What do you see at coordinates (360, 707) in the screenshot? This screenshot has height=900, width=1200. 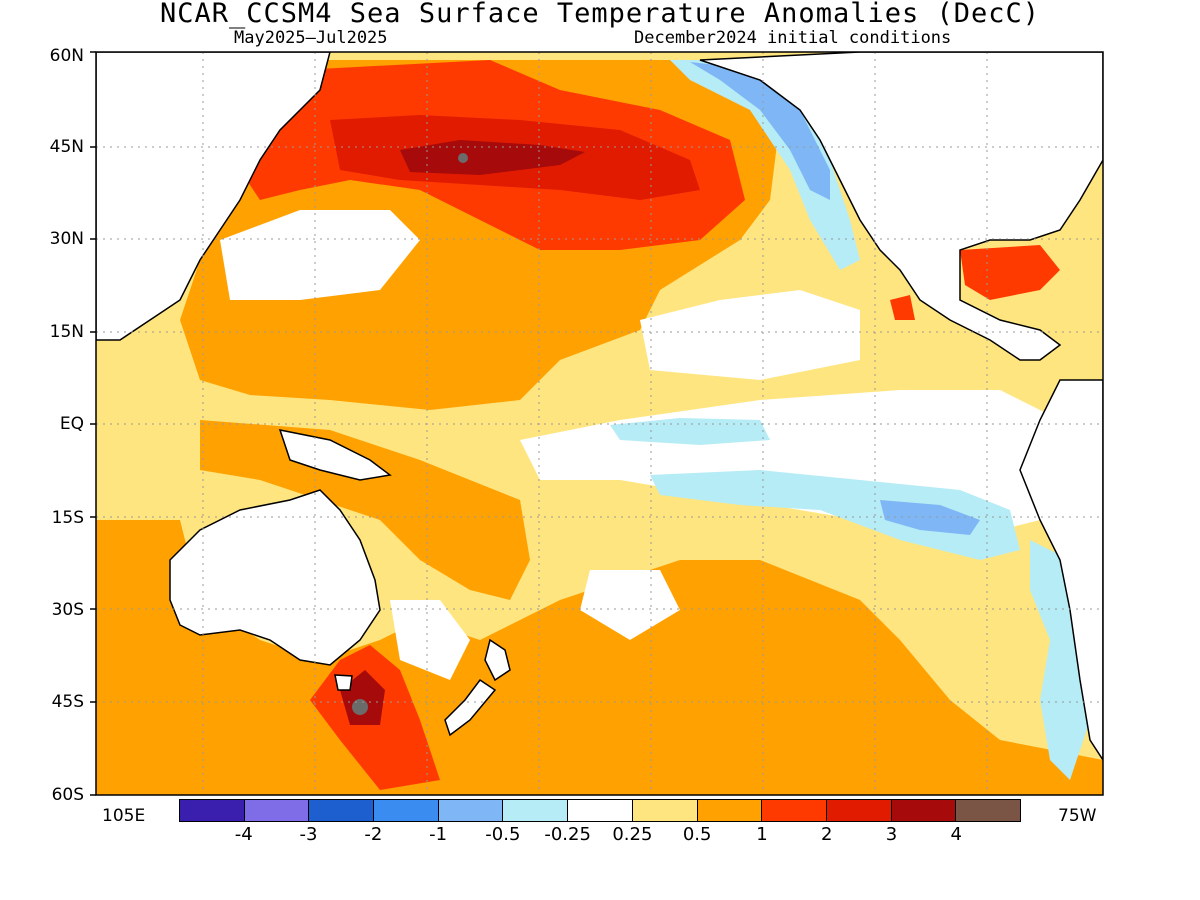 I see `anomaly-max-marker-south` at bounding box center [360, 707].